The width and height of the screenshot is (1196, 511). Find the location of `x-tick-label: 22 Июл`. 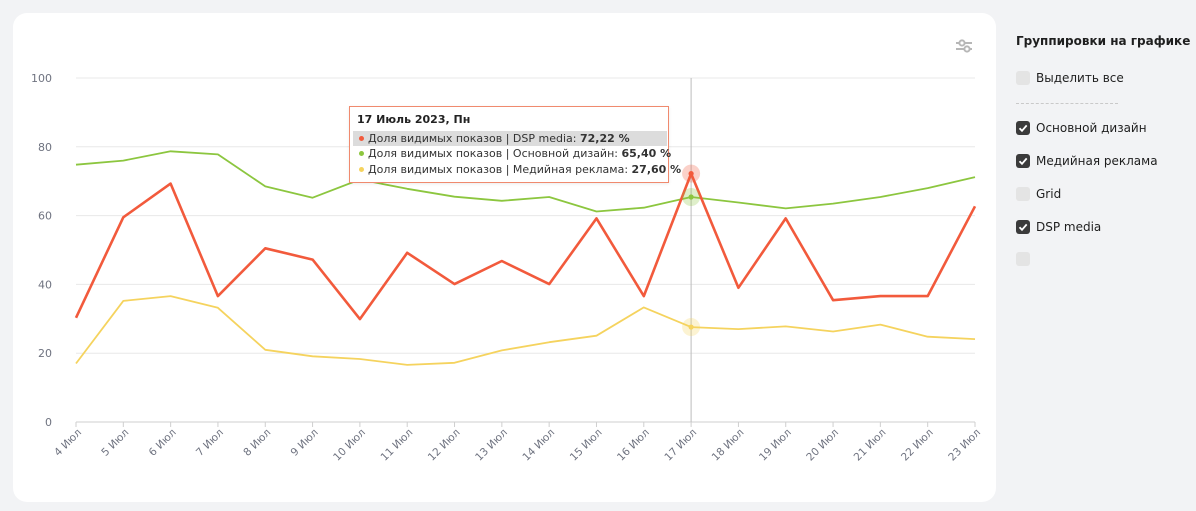

x-tick-label: 22 Июл is located at coordinates (917, 445).